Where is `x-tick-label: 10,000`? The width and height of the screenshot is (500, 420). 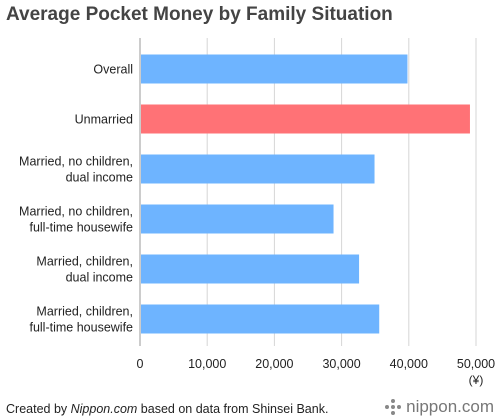
x-tick-label: 10,000 is located at coordinates (207, 364).